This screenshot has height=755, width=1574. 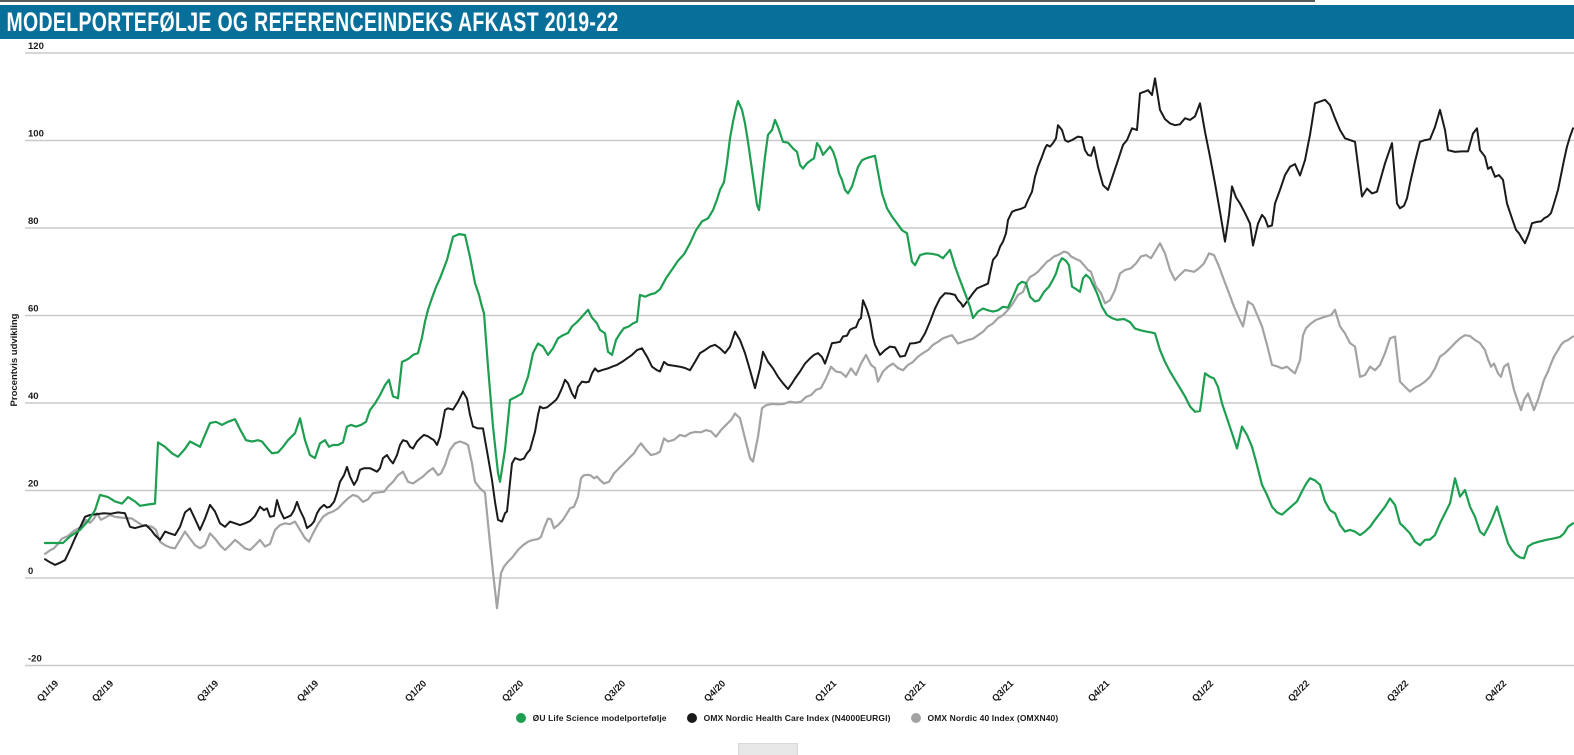 What do you see at coordinates (615, 691) in the screenshot?
I see `x-tick-label: Q3/20` at bounding box center [615, 691].